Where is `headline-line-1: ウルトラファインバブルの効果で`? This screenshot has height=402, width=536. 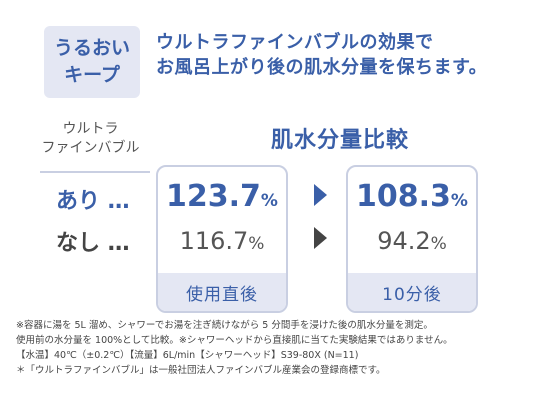 headline-line-1: ウルトラファインバブルの効果で is located at coordinates (295, 42).